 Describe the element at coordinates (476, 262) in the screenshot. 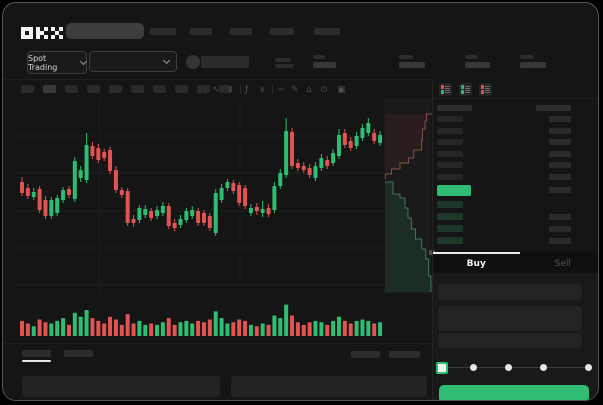

I see `tab-buy: Buy` at that location.